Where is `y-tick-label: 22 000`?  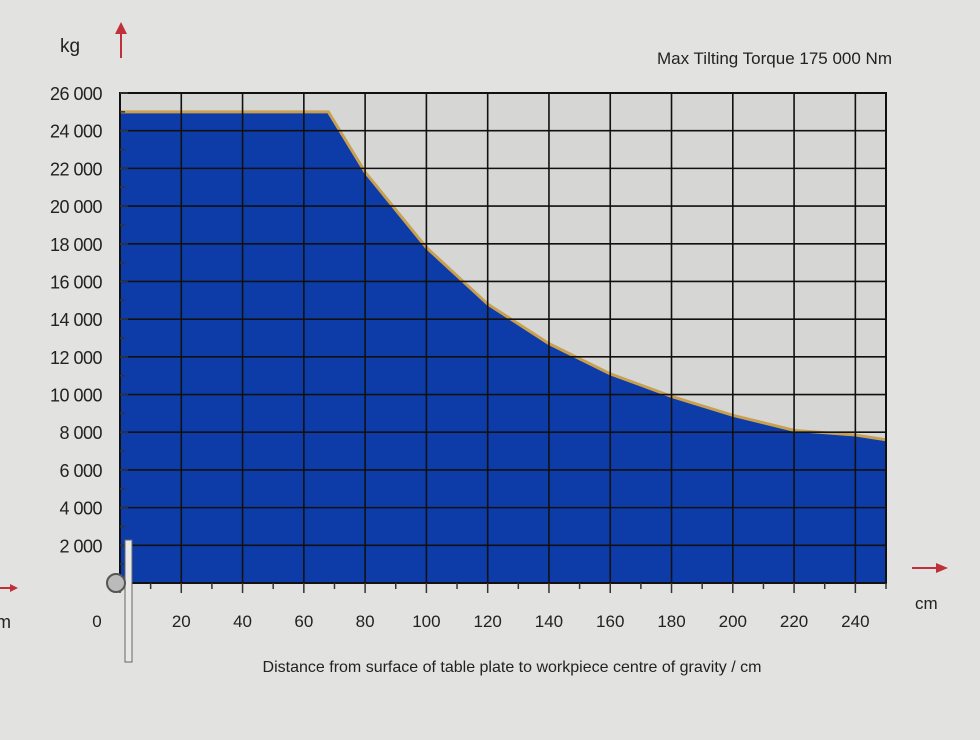 y-tick-label: 22 000 is located at coordinates (76, 169).